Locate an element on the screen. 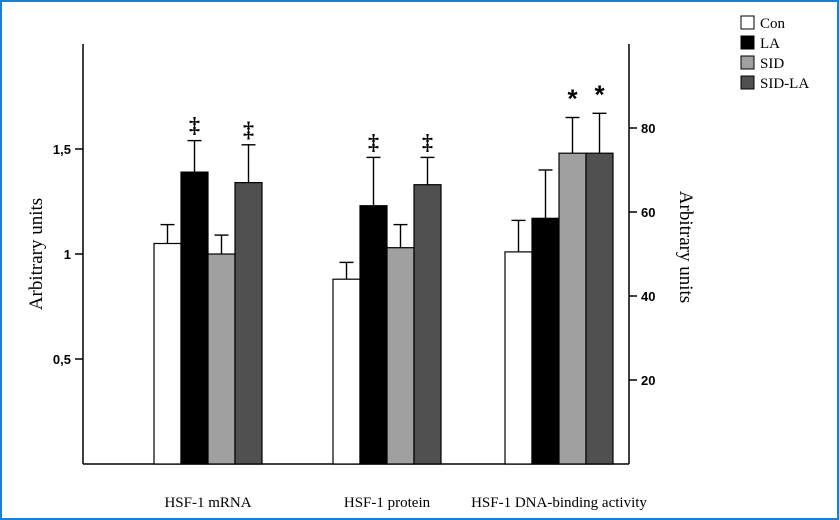 The image size is (839, 520). legend-swatch-la is located at coordinates (747, 42).